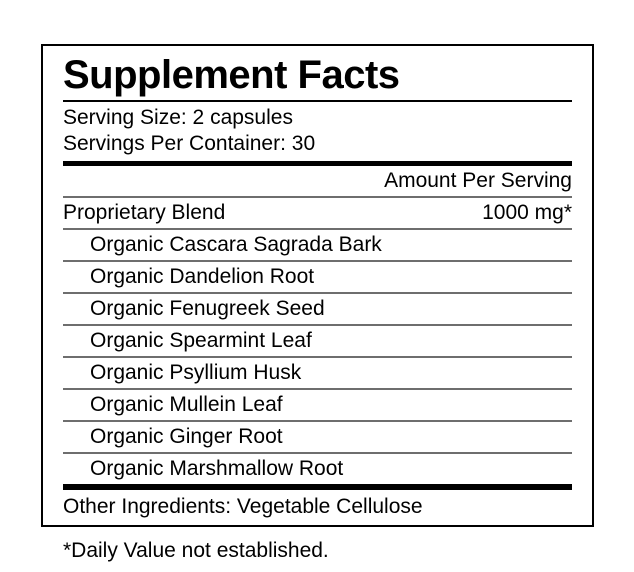 This screenshot has height=572, width=634. Describe the element at coordinates (178, 117) in the screenshot. I see `serving-size-line: Serving Size: 2 capsules` at that location.